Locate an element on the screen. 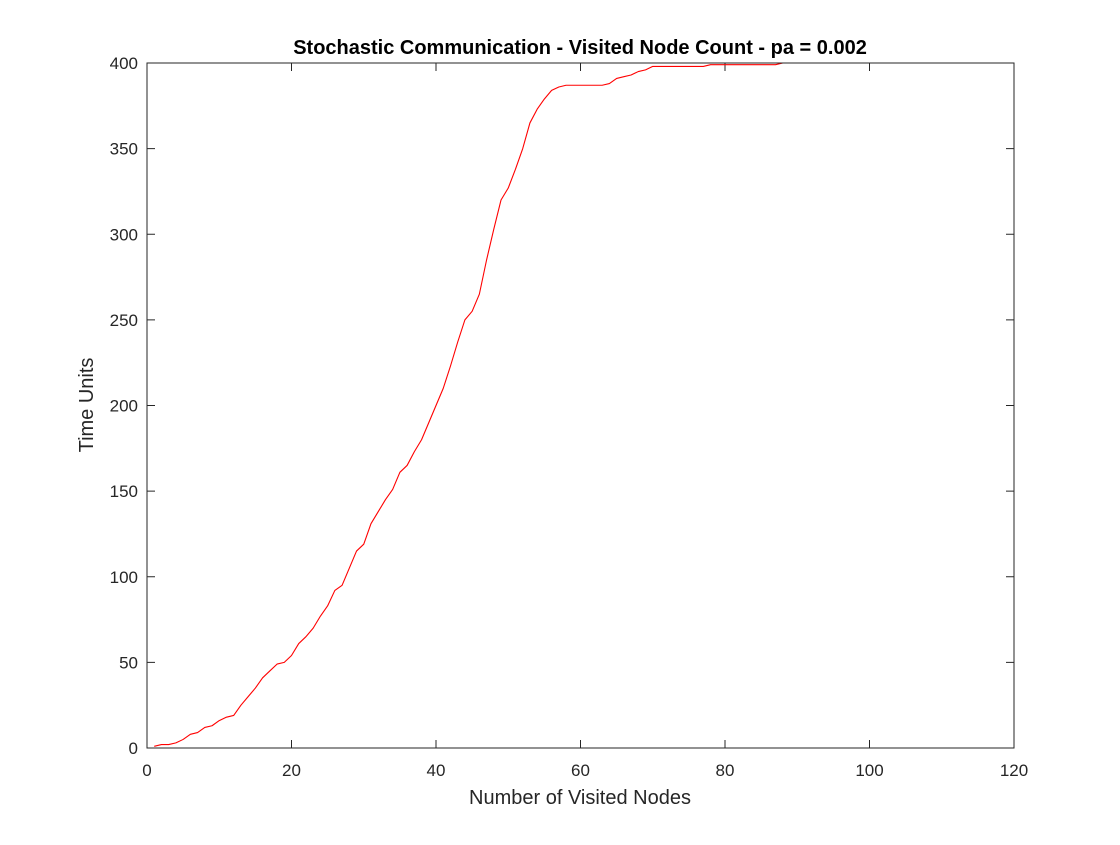 The height and width of the screenshot is (845, 1120). y-tick-label: 350 is located at coordinates (124, 149).